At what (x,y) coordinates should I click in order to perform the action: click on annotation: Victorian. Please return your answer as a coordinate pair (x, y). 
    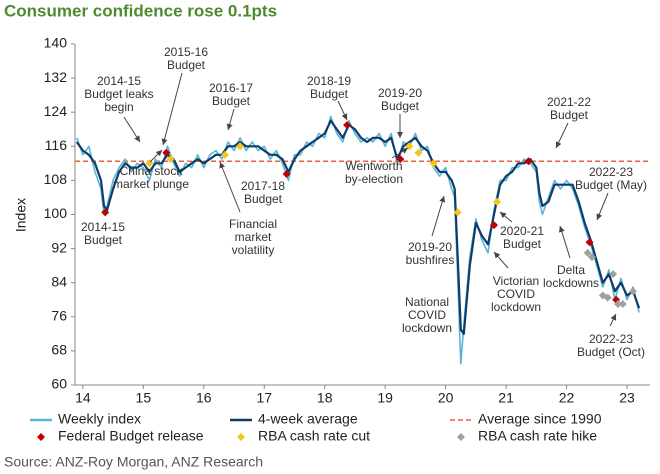
    Looking at the image, I should click on (516, 281).